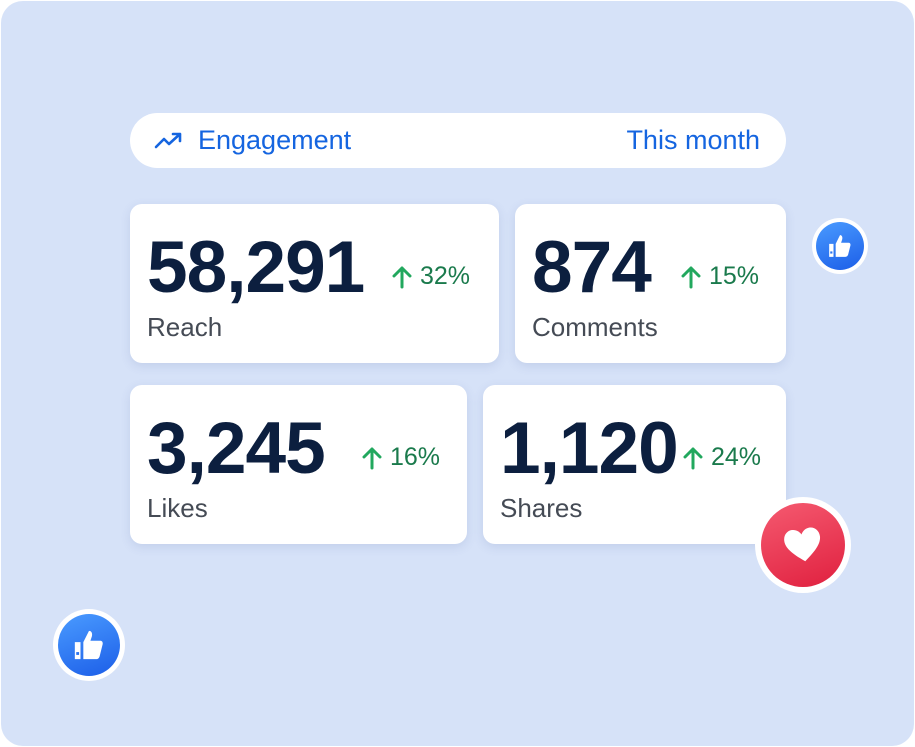  I want to click on change-text: 32%, so click(445, 276).